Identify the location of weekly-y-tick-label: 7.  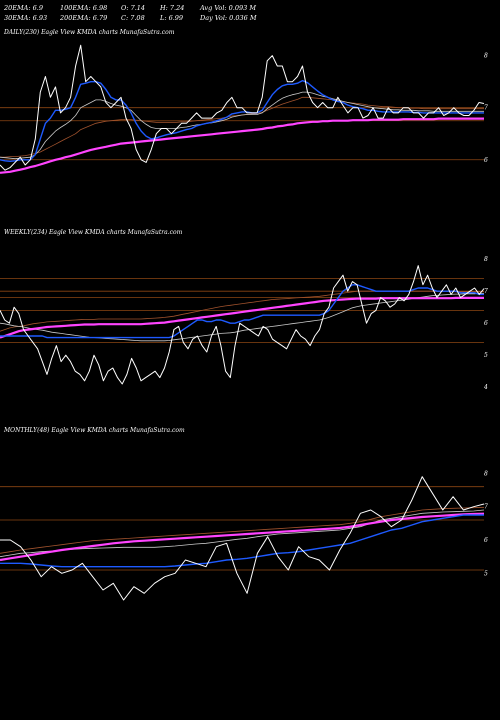
(486, 291).